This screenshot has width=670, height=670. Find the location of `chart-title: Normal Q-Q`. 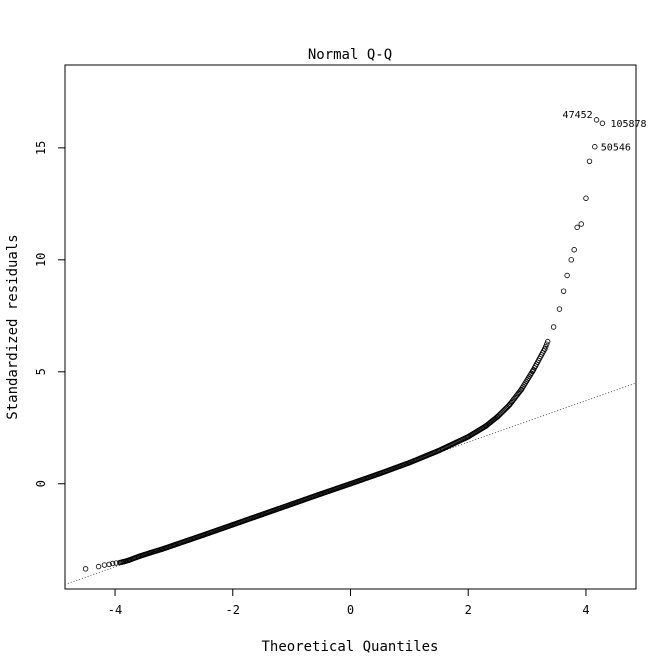

chart-title: Normal Q-Q is located at coordinates (350, 55).